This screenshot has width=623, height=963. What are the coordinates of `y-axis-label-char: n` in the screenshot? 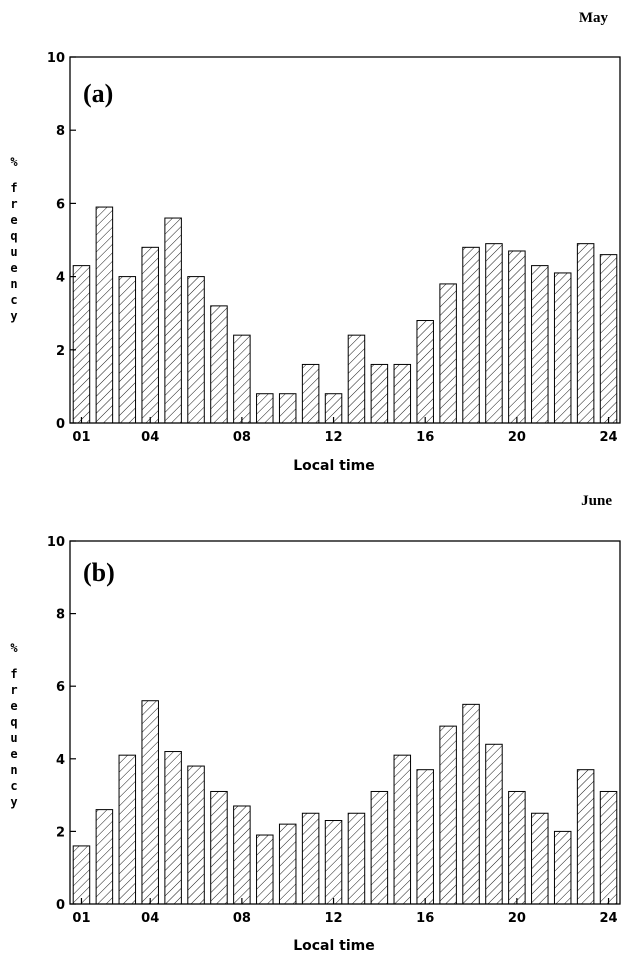 It's located at (13, 284).